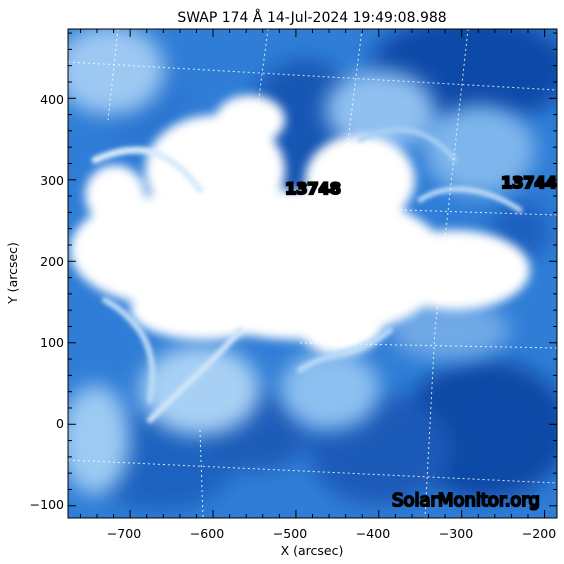 The image size is (564, 564). Describe the element at coordinates (311, 17) in the screenshot. I see `image-title: SWAP 174 Å 14-Jul-2024 19:49:08.988` at that location.